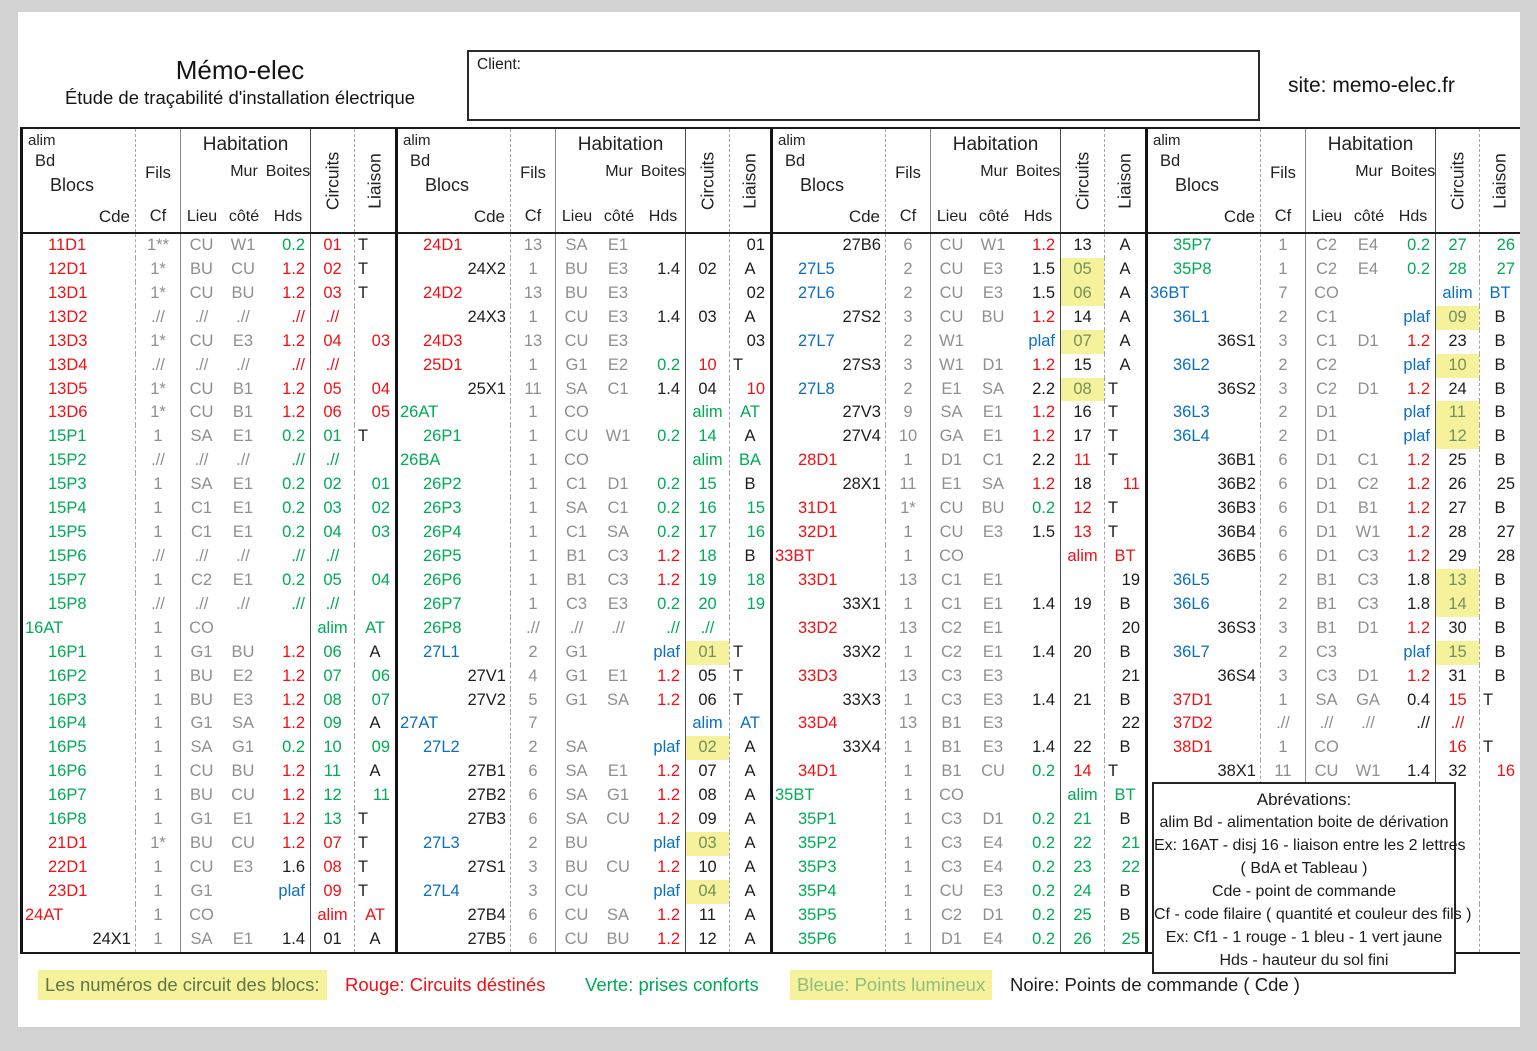 Image resolution: width=1537 pixels, height=1051 pixels. What do you see at coordinates (584, 724) in the screenshot?
I see `table-row: 27AT 7 alim AT` at bounding box center [584, 724].